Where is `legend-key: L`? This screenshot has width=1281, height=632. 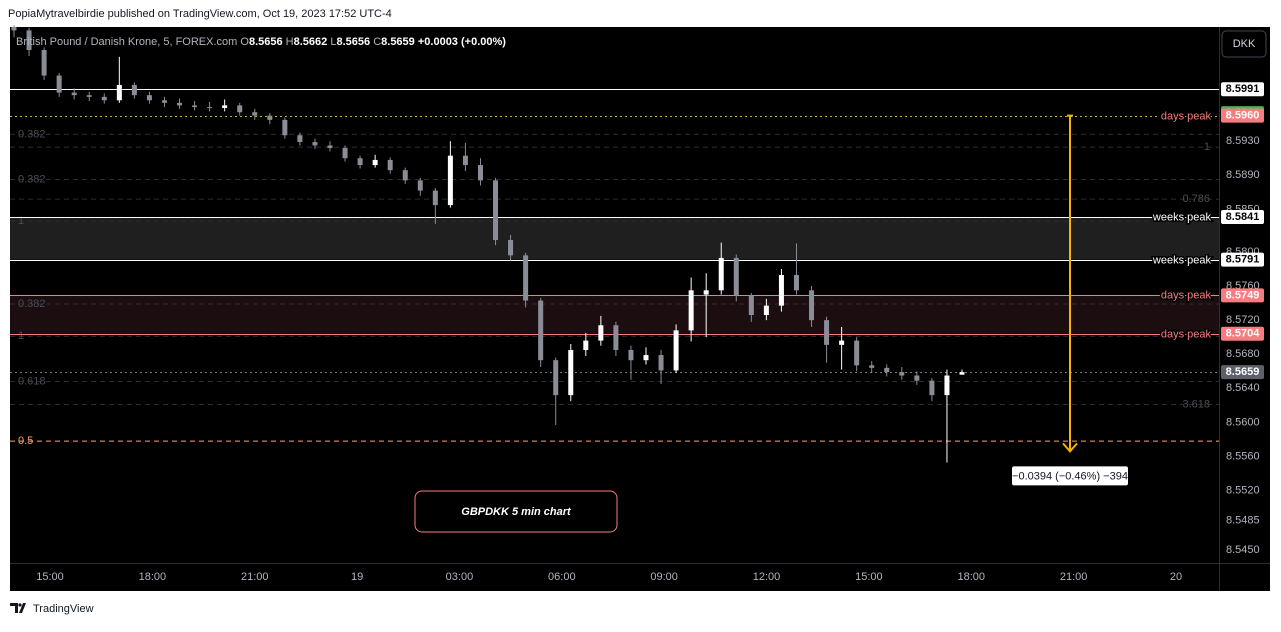 legend-key: L is located at coordinates (333, 42).